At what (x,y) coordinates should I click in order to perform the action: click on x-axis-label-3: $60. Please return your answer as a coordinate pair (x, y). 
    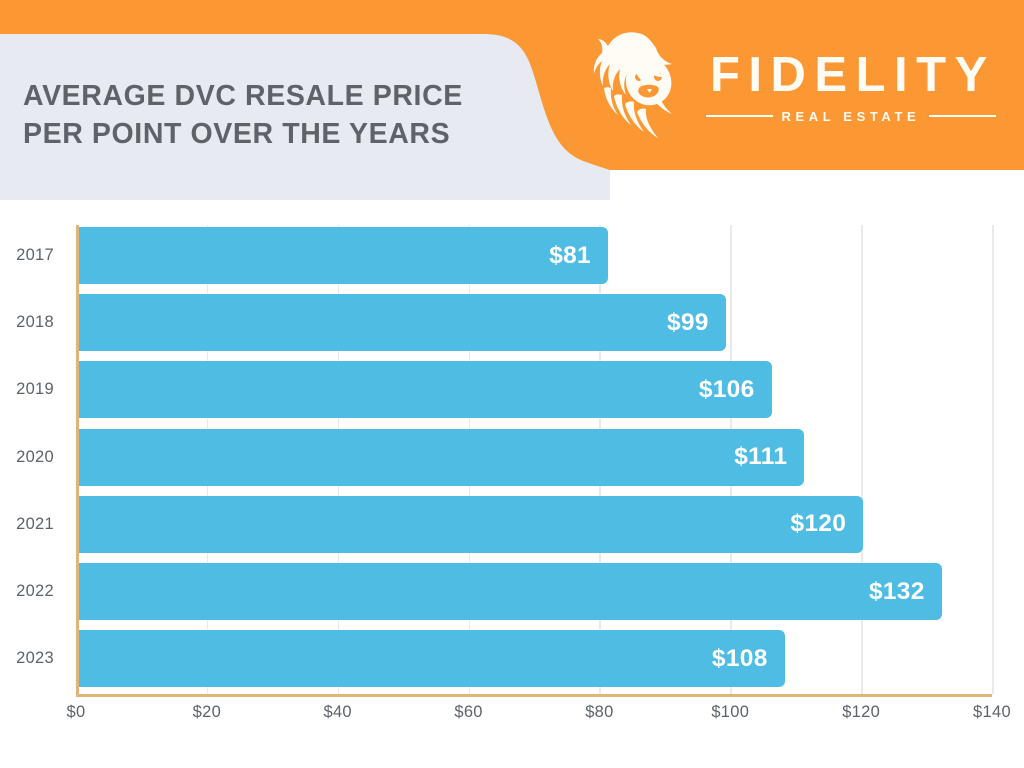
    Looking at the image, I should click on (468, 712).